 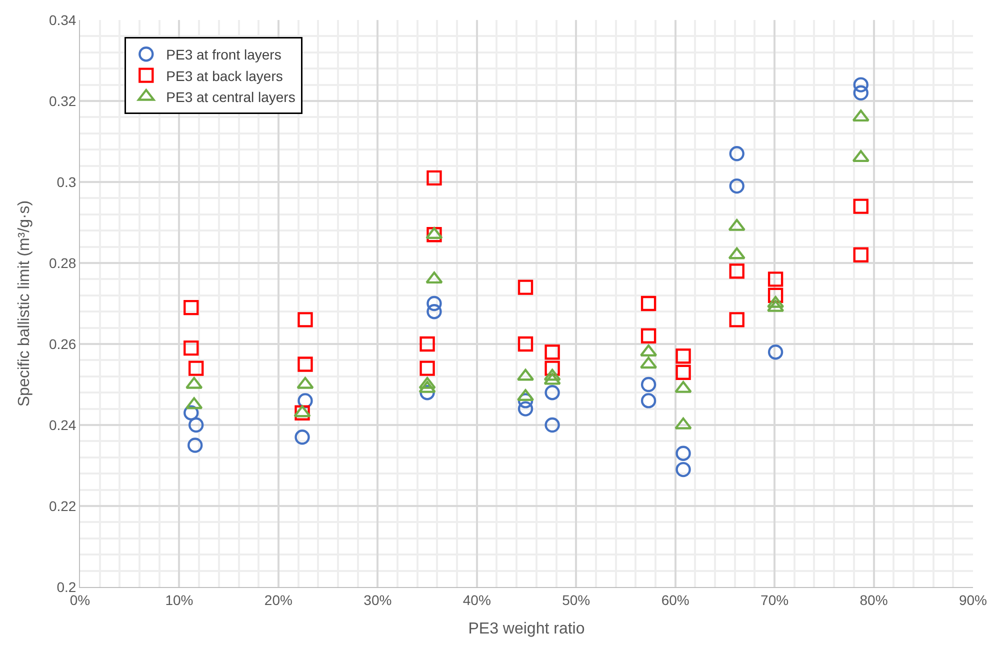 I want to click on y-tick-label: 0.3, so click(x=66, y=182).